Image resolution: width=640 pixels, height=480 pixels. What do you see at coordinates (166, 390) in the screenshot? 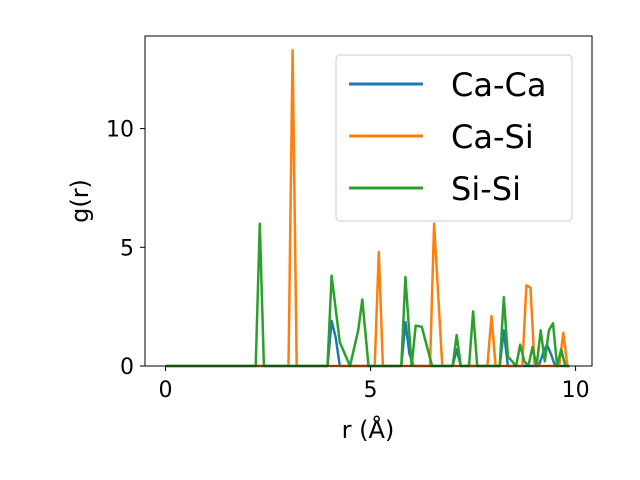
I see `x-tick-label: 0` at bounding box center [166, 390].